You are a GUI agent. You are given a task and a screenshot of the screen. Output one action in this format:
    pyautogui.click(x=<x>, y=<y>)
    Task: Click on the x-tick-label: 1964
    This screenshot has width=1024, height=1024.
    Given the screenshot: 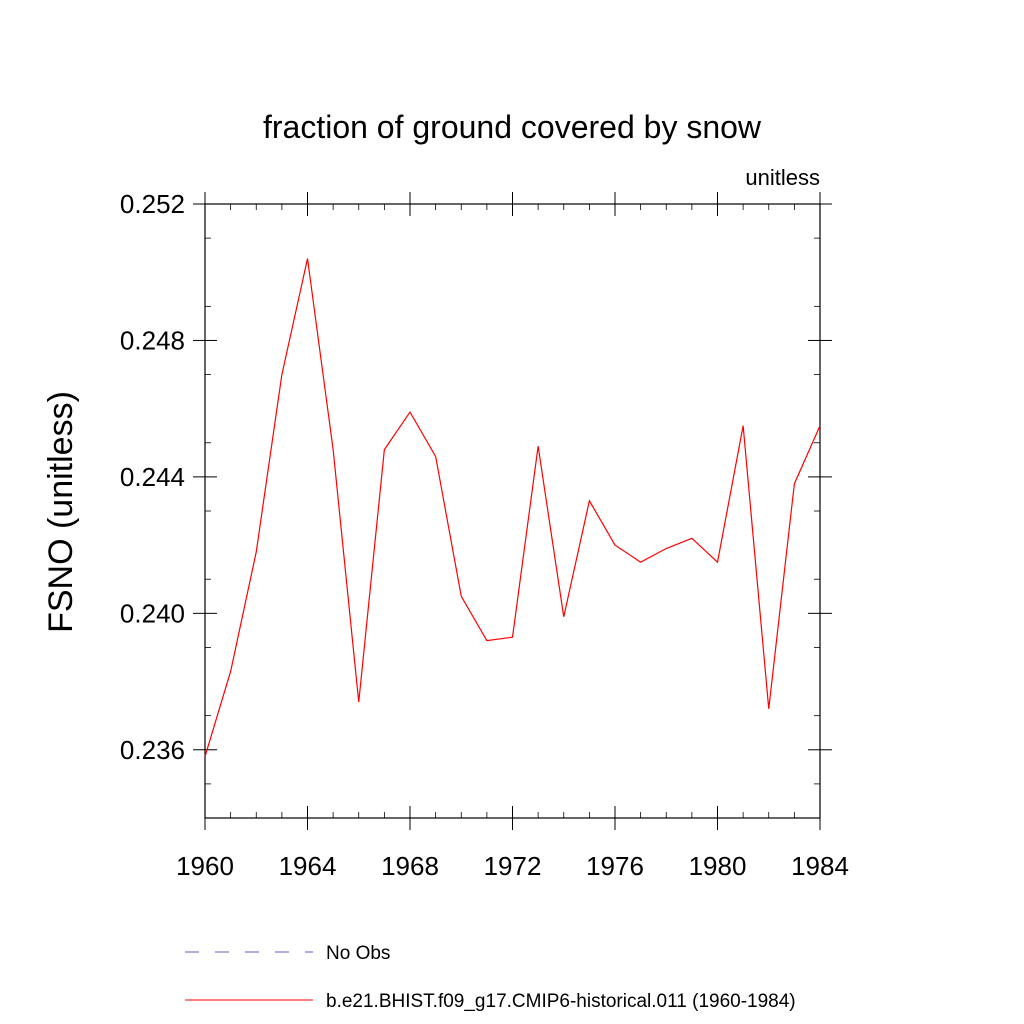 What is the action you would take?
    pyautogui.click(x=308, y=866)
    